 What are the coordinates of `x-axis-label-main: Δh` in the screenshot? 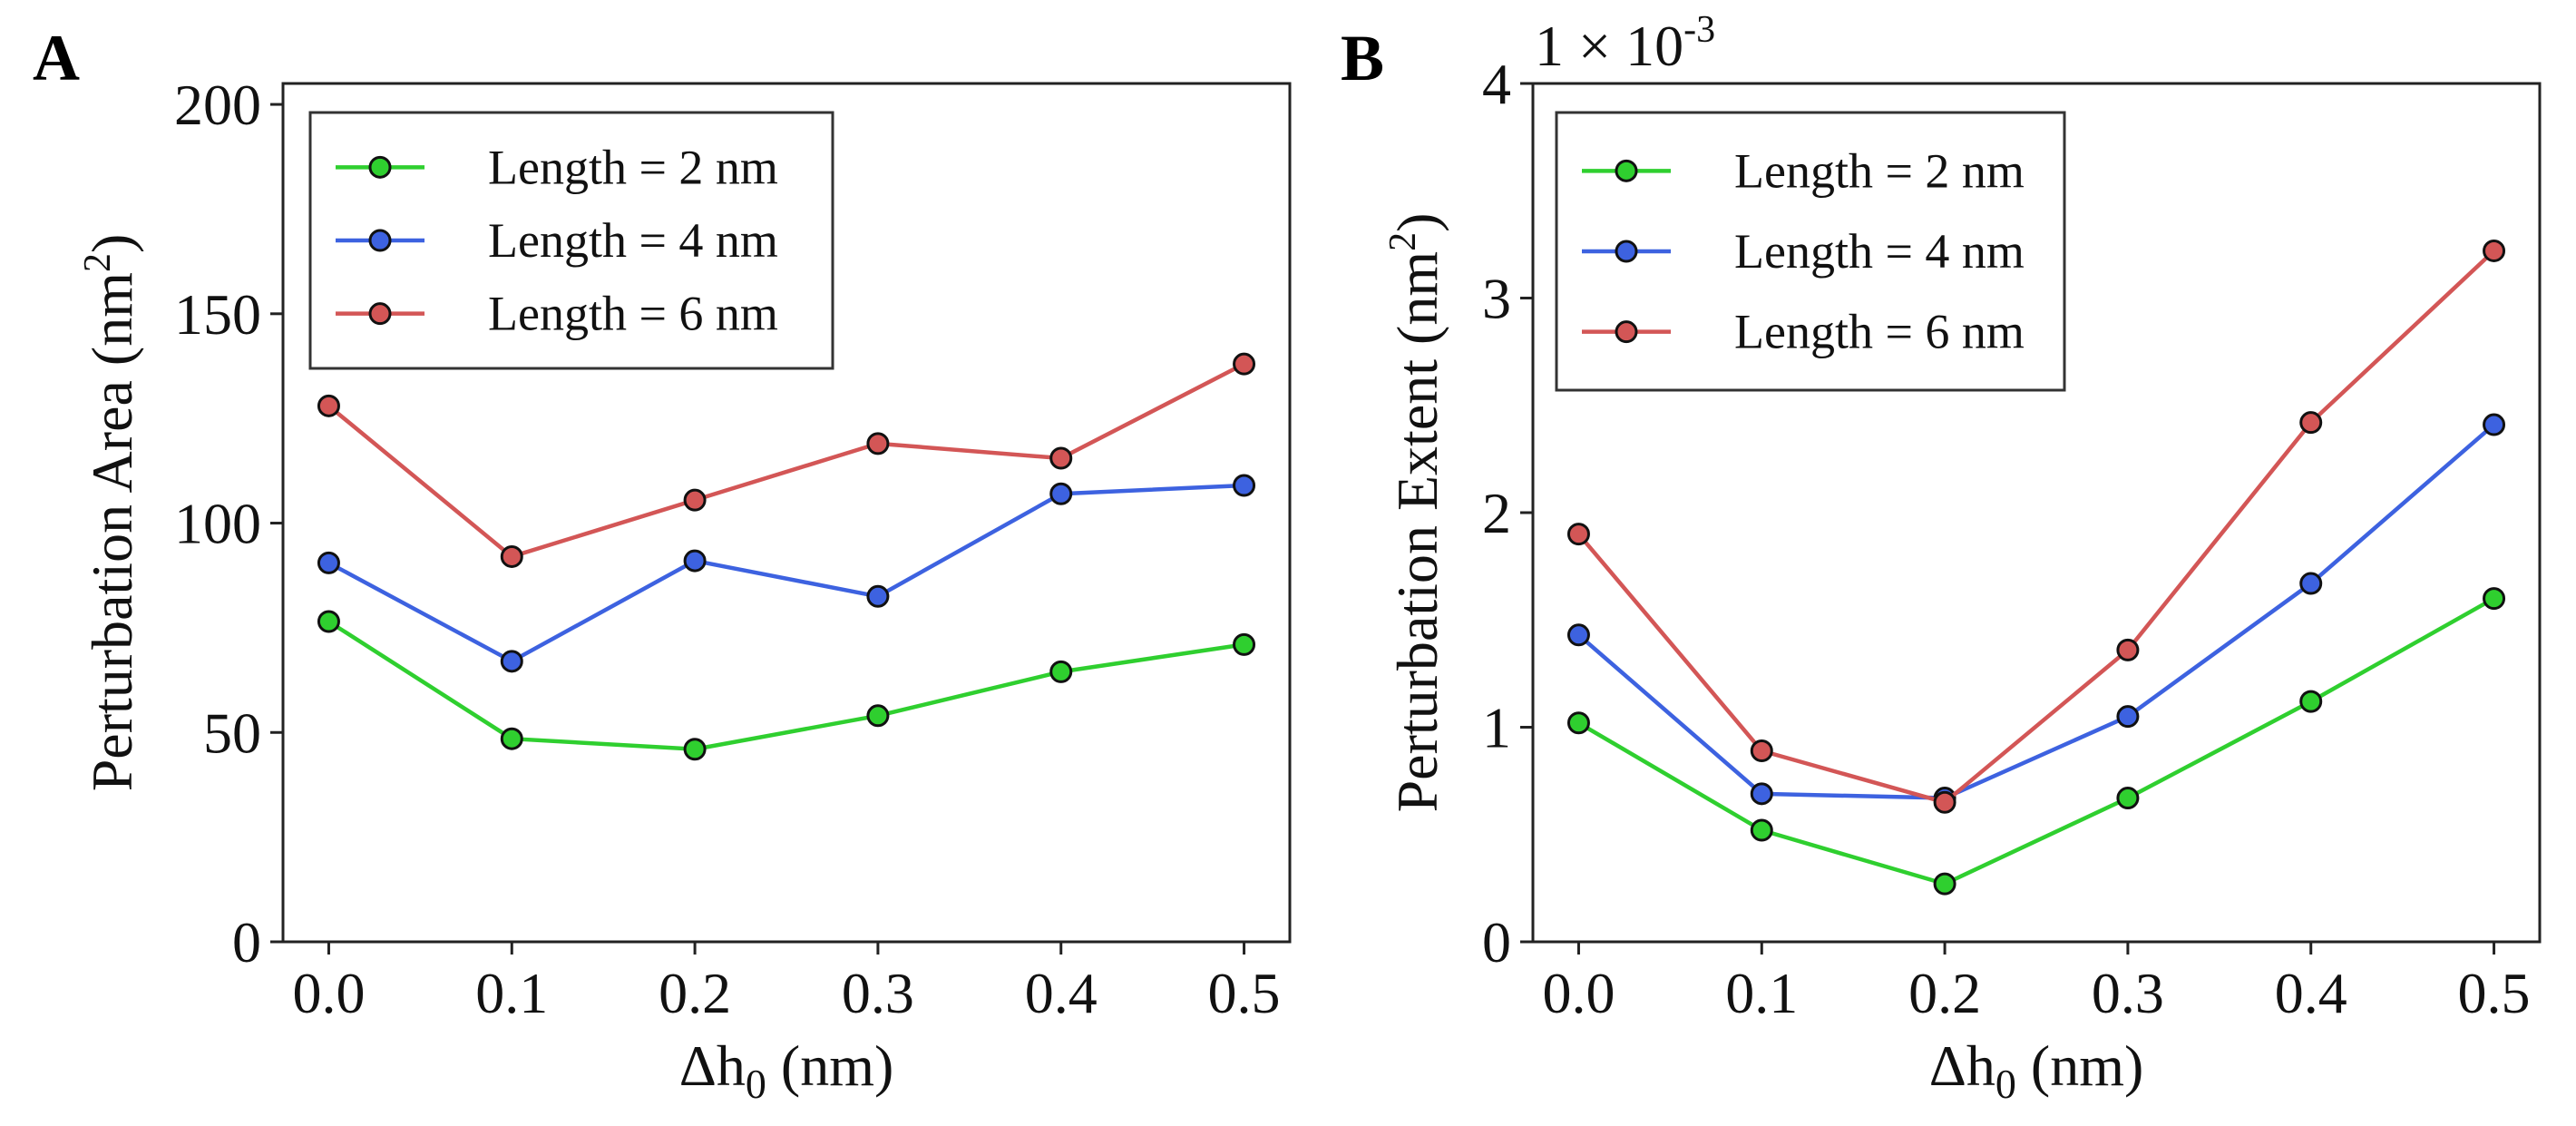 It's located at (712, 1065).